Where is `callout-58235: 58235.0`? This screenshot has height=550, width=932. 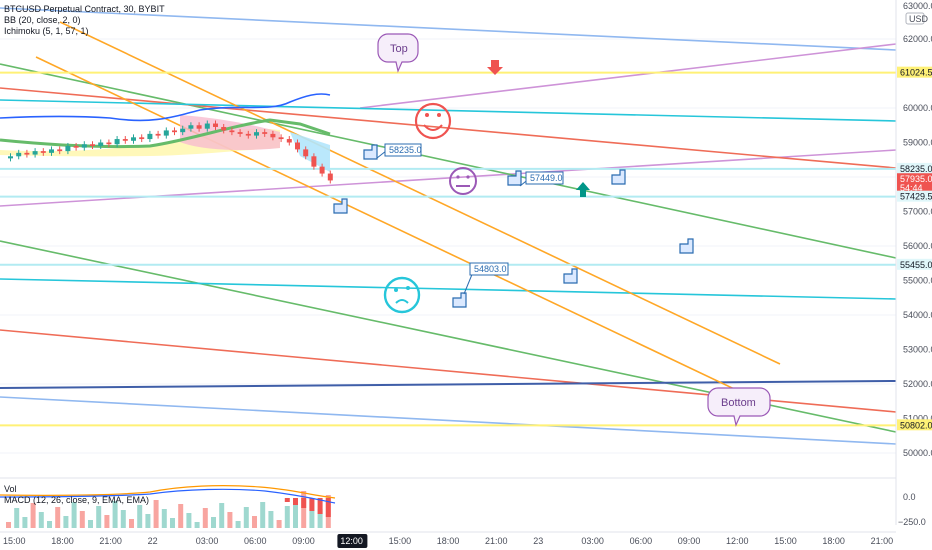
callout-58235: 58235.0 is located at coordinates (399, 151).